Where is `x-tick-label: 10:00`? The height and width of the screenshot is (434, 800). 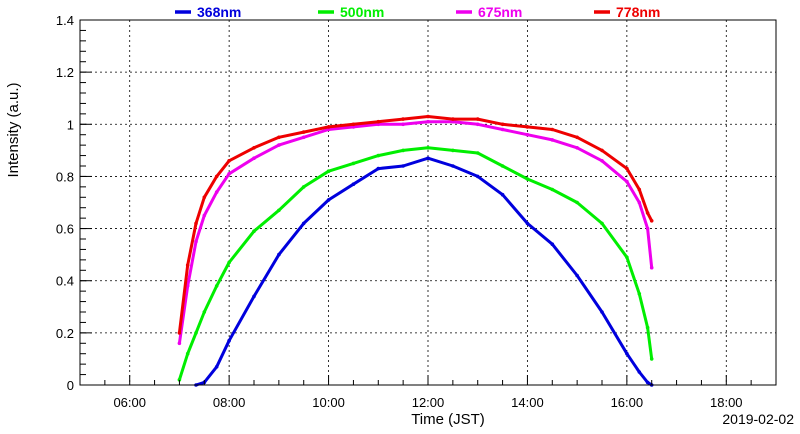 x-tick-label: 10:00 is located at coordinates (328, 402).